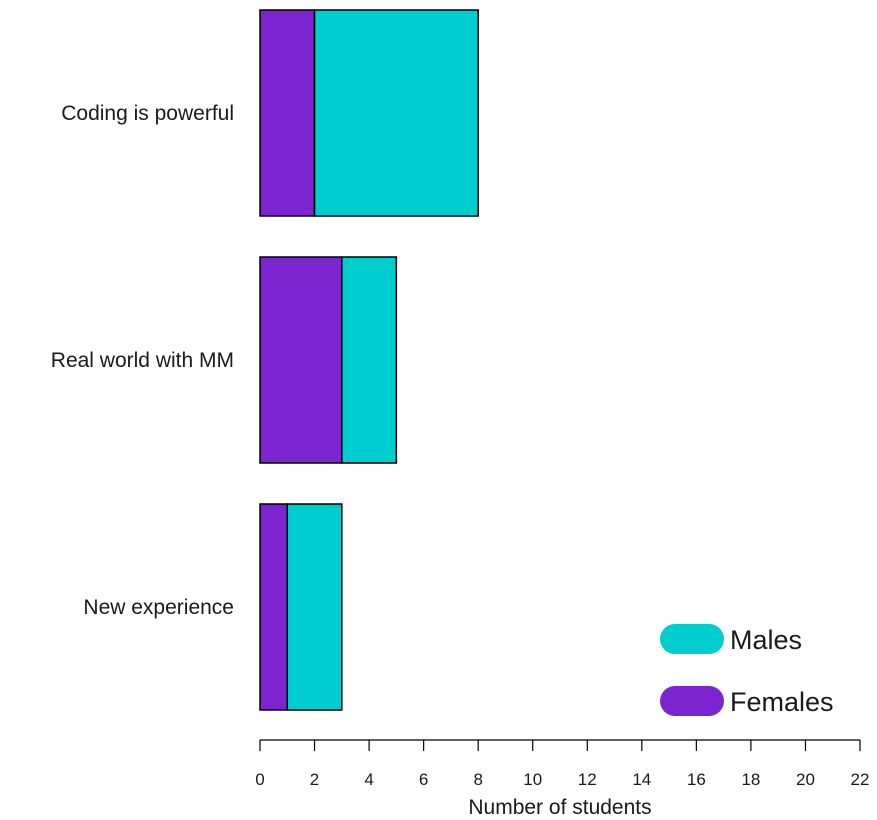  I want to click on legend-swatch-females, so click(692, 701).